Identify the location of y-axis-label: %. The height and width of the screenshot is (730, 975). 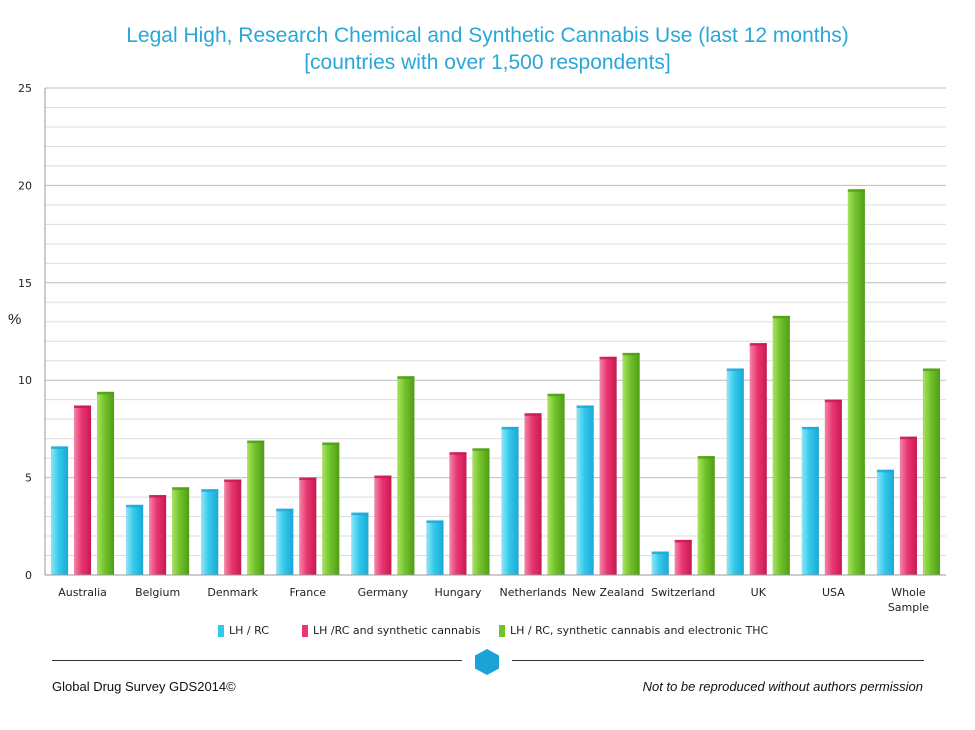
(15, 319).